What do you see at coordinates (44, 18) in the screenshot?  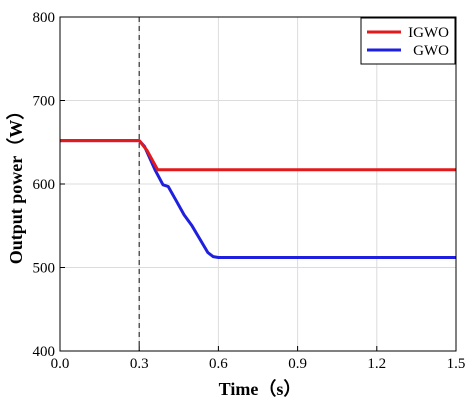 I see `y-tick-label: 800` at bounding box center [44, 18].